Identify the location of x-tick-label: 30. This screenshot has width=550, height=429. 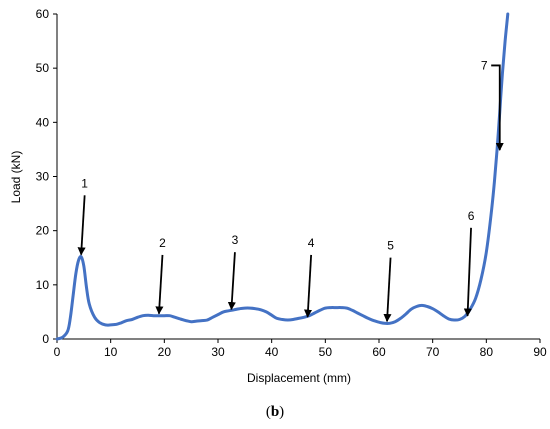
(218, 352).